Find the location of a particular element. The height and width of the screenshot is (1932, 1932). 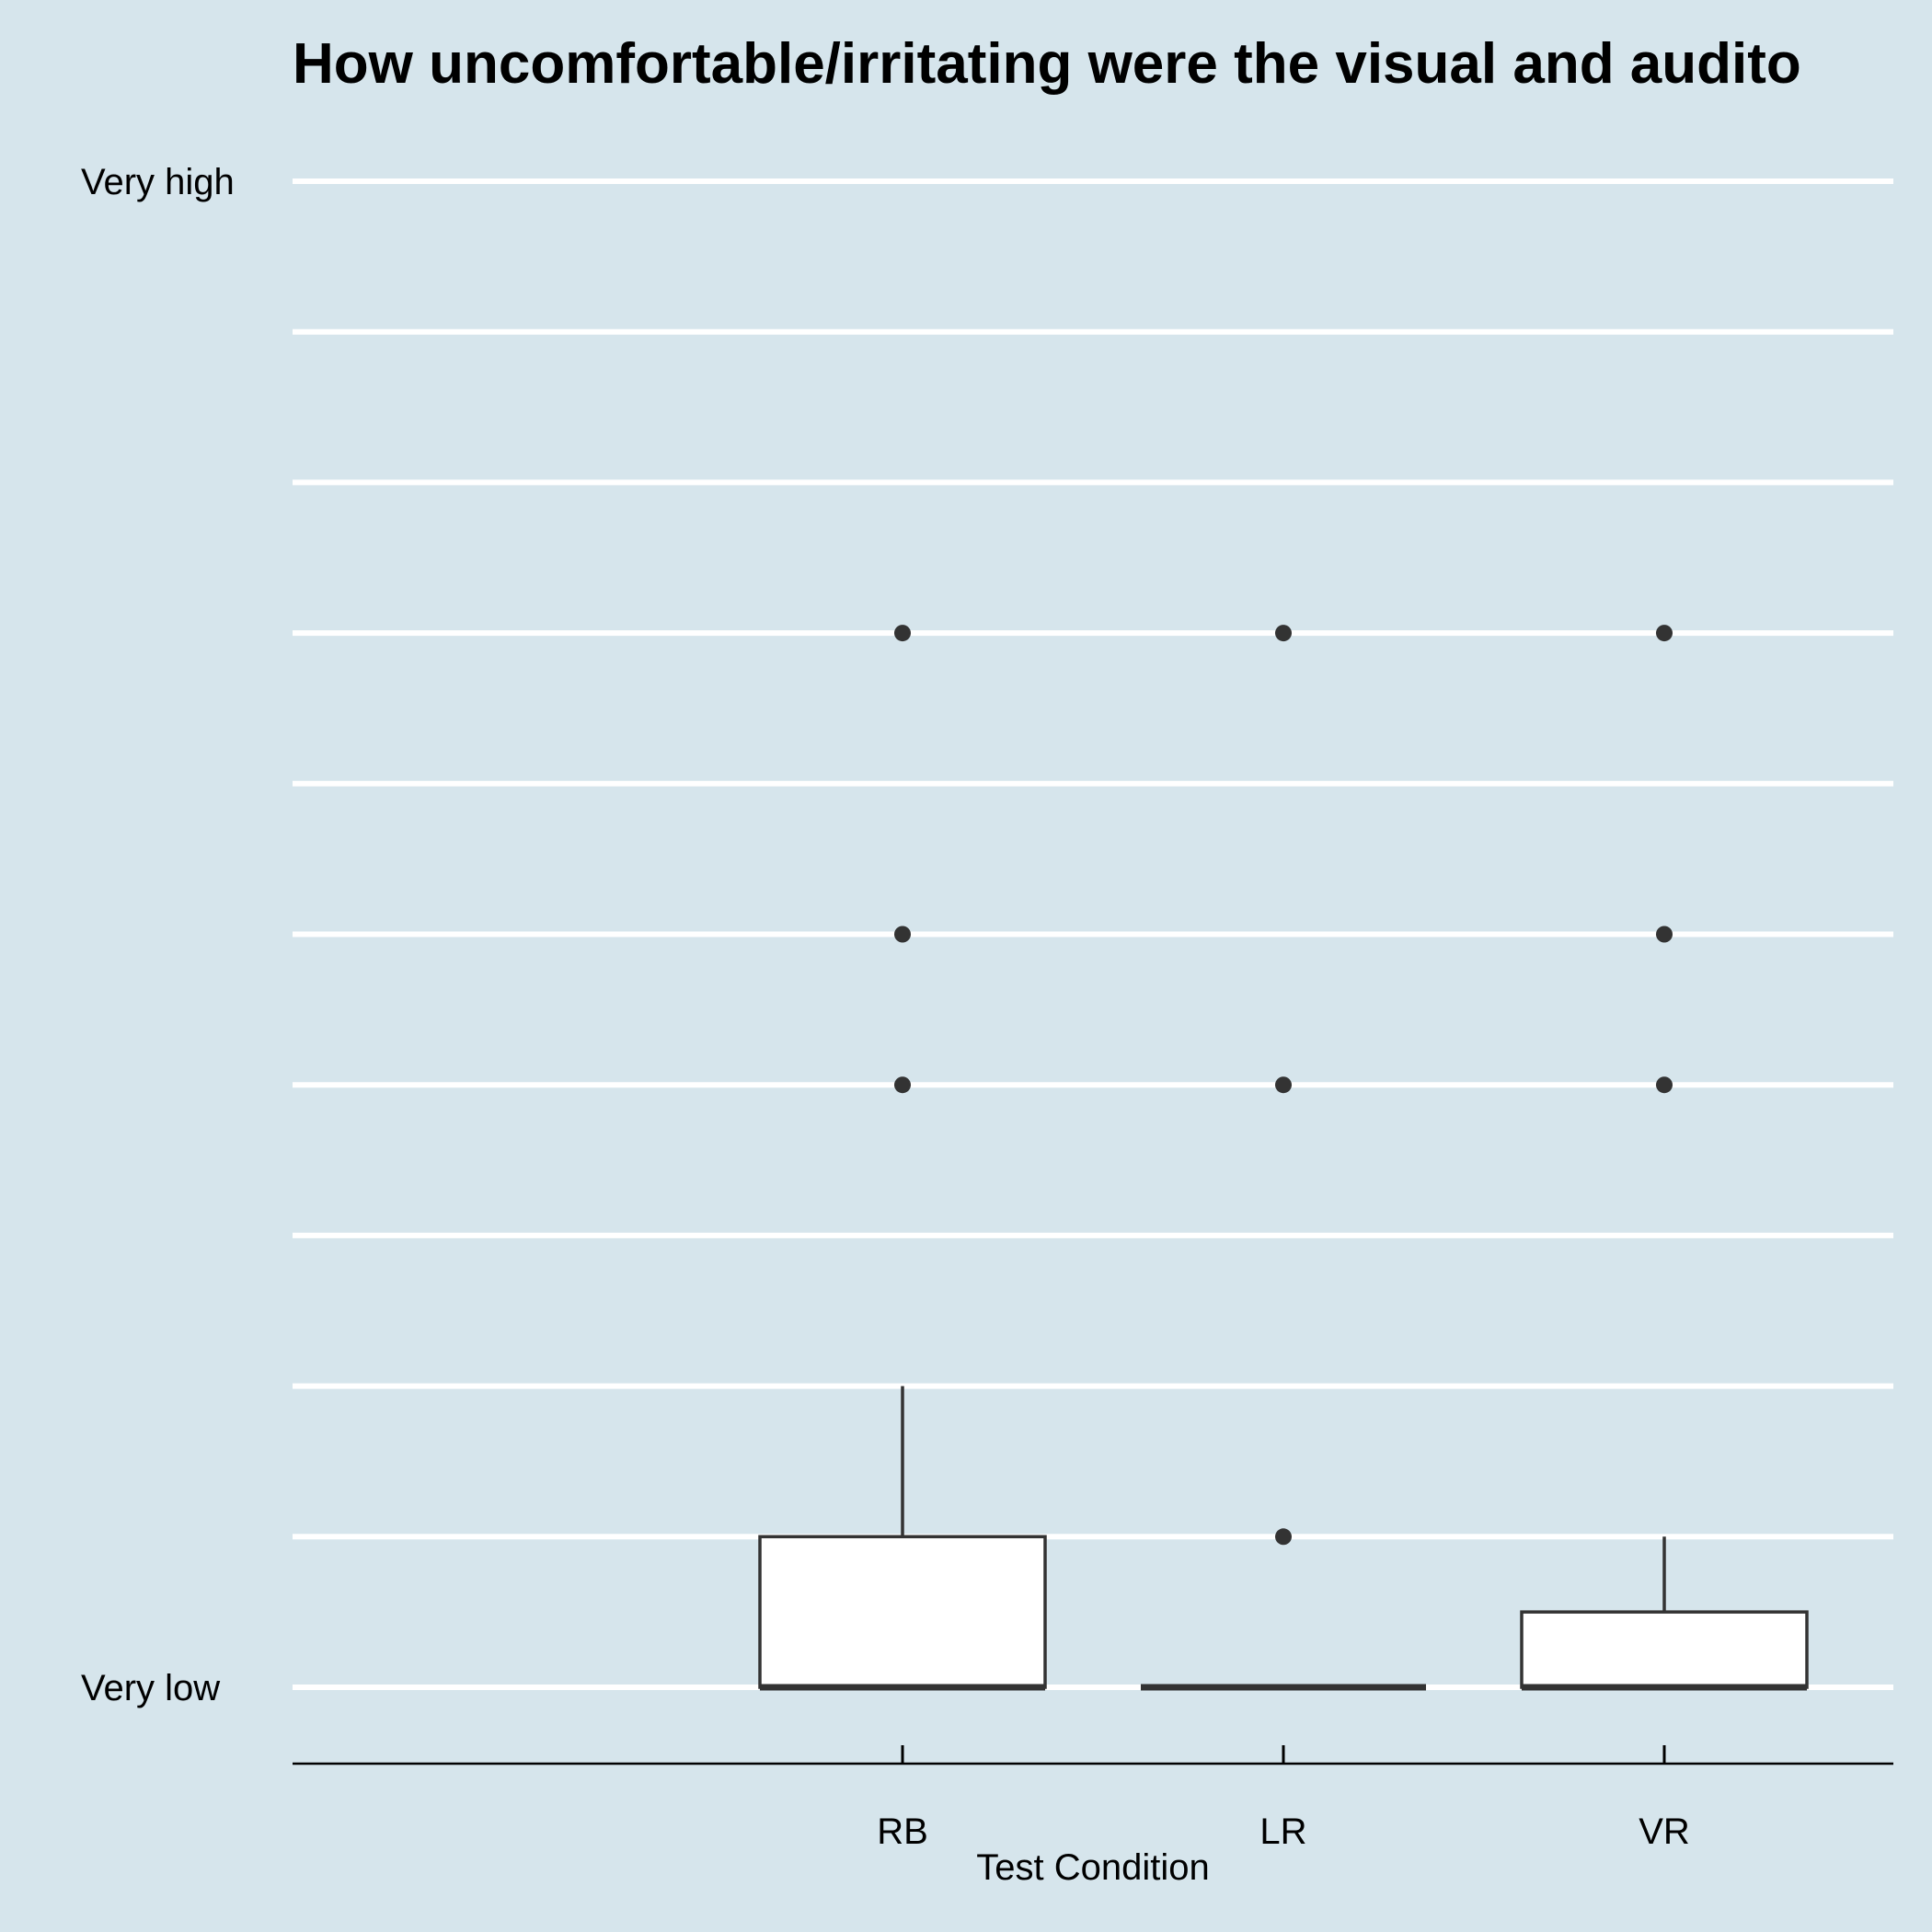

x-axis-title: Test Condition is located at coordinates (1092, 1867).